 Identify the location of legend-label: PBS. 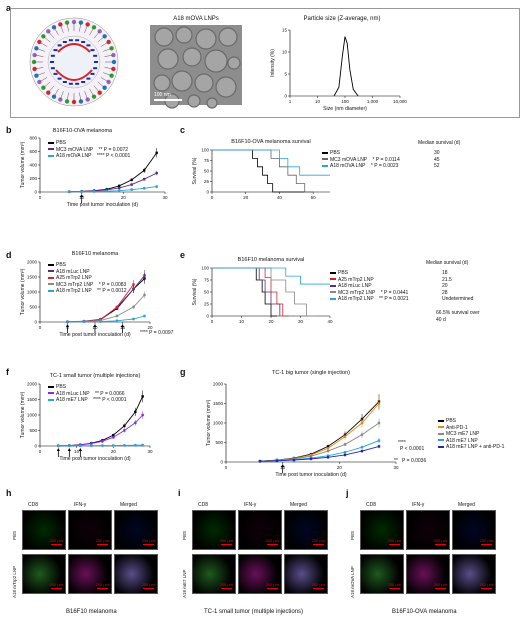
(335, 153).